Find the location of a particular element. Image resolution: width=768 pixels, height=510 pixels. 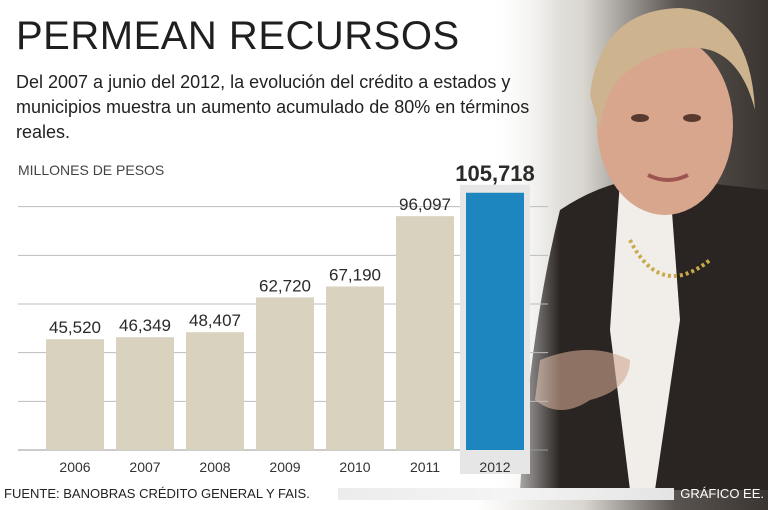

value-label-2007: 46,349 is located at coordinates (145, 325).